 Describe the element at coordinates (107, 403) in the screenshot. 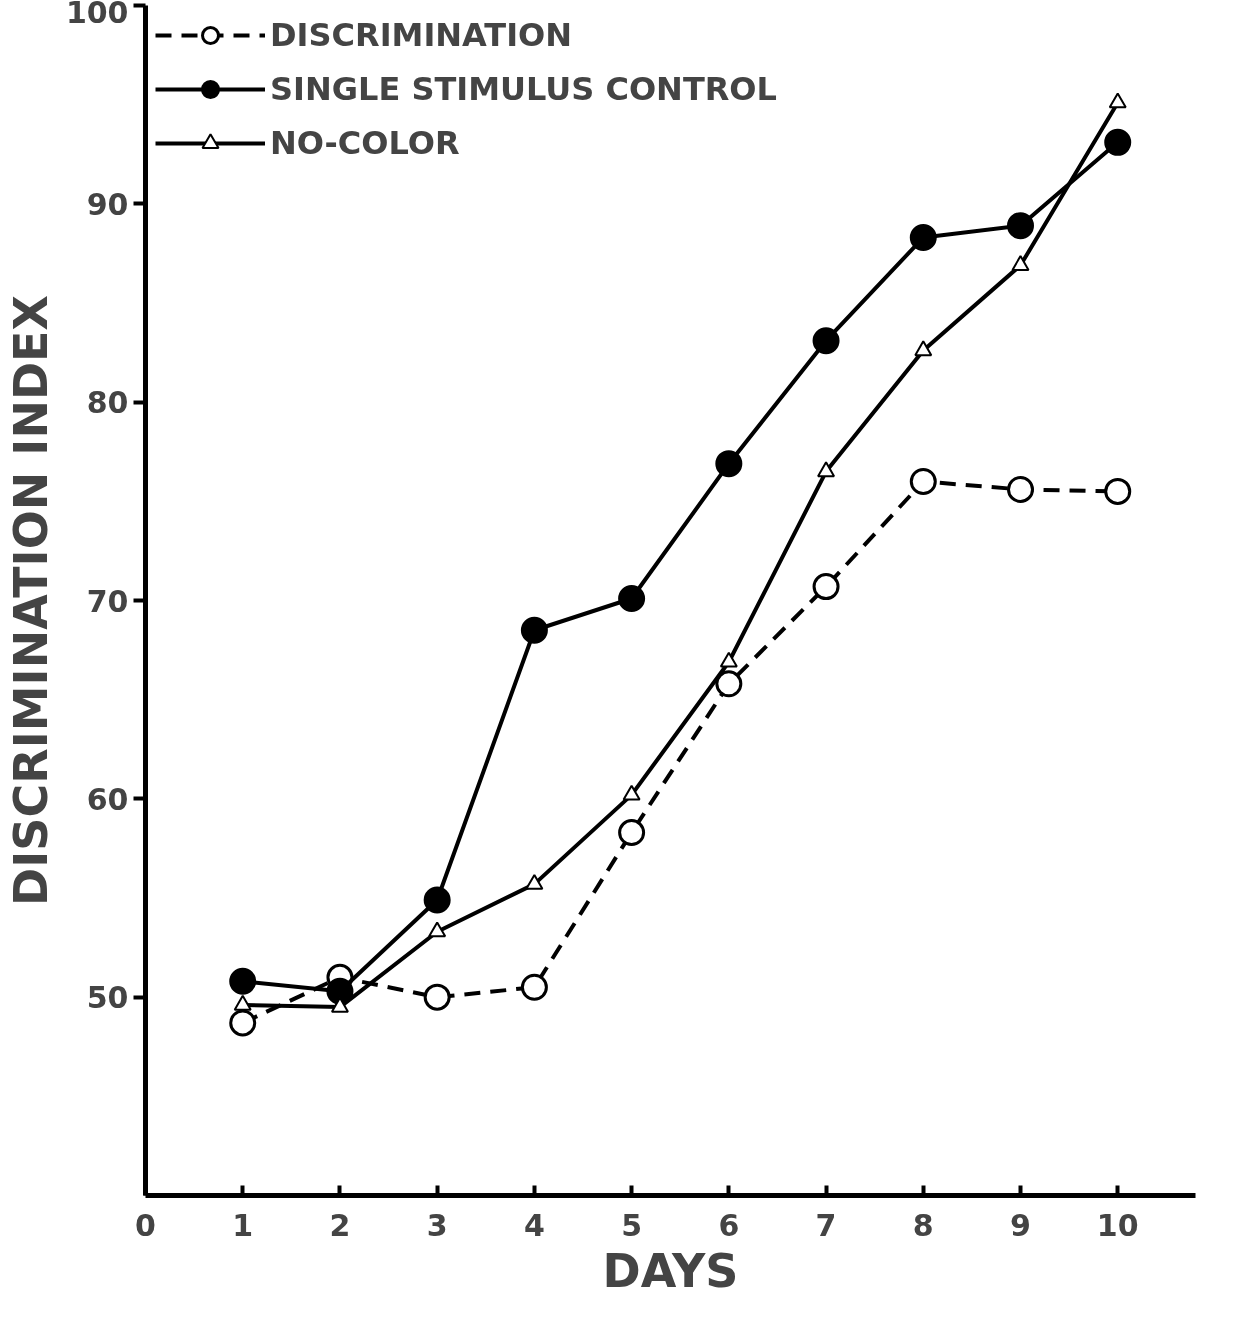

I see `y-tick-label: 80` at that location.